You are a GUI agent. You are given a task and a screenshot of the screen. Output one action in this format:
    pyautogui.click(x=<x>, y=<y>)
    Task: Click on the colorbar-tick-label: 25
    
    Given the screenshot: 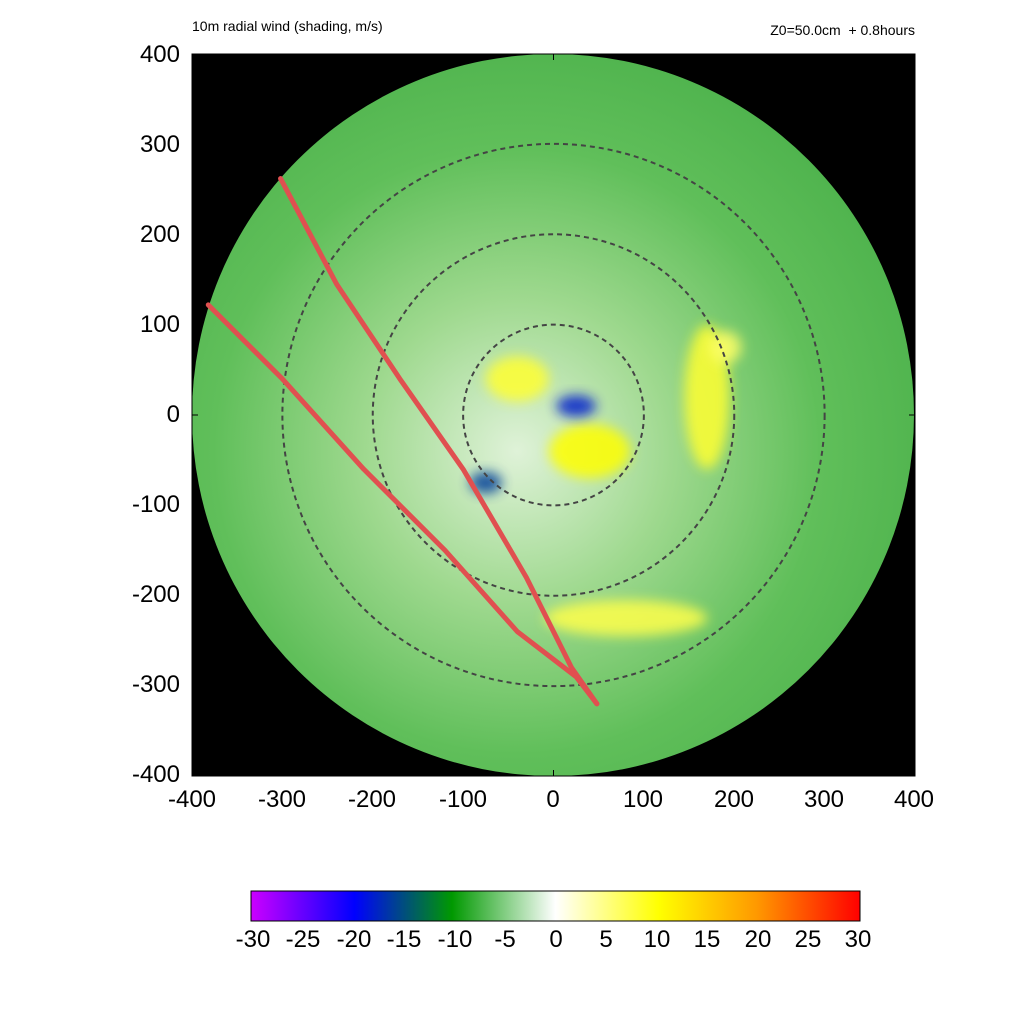 What is the action you would take?
    pyautogui.click(x=808, y=939)
    